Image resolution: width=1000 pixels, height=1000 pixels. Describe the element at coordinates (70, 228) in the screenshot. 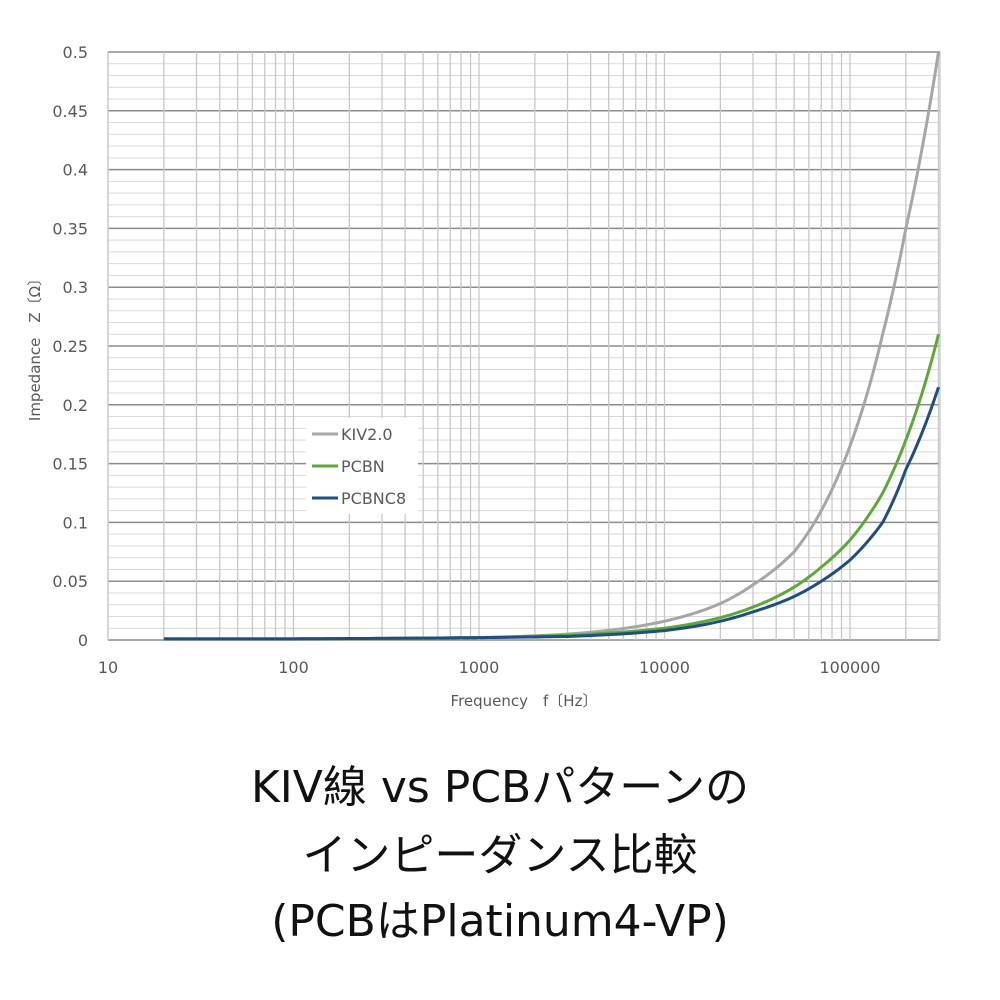

I see `y-tick-label: 0.35` at that location.